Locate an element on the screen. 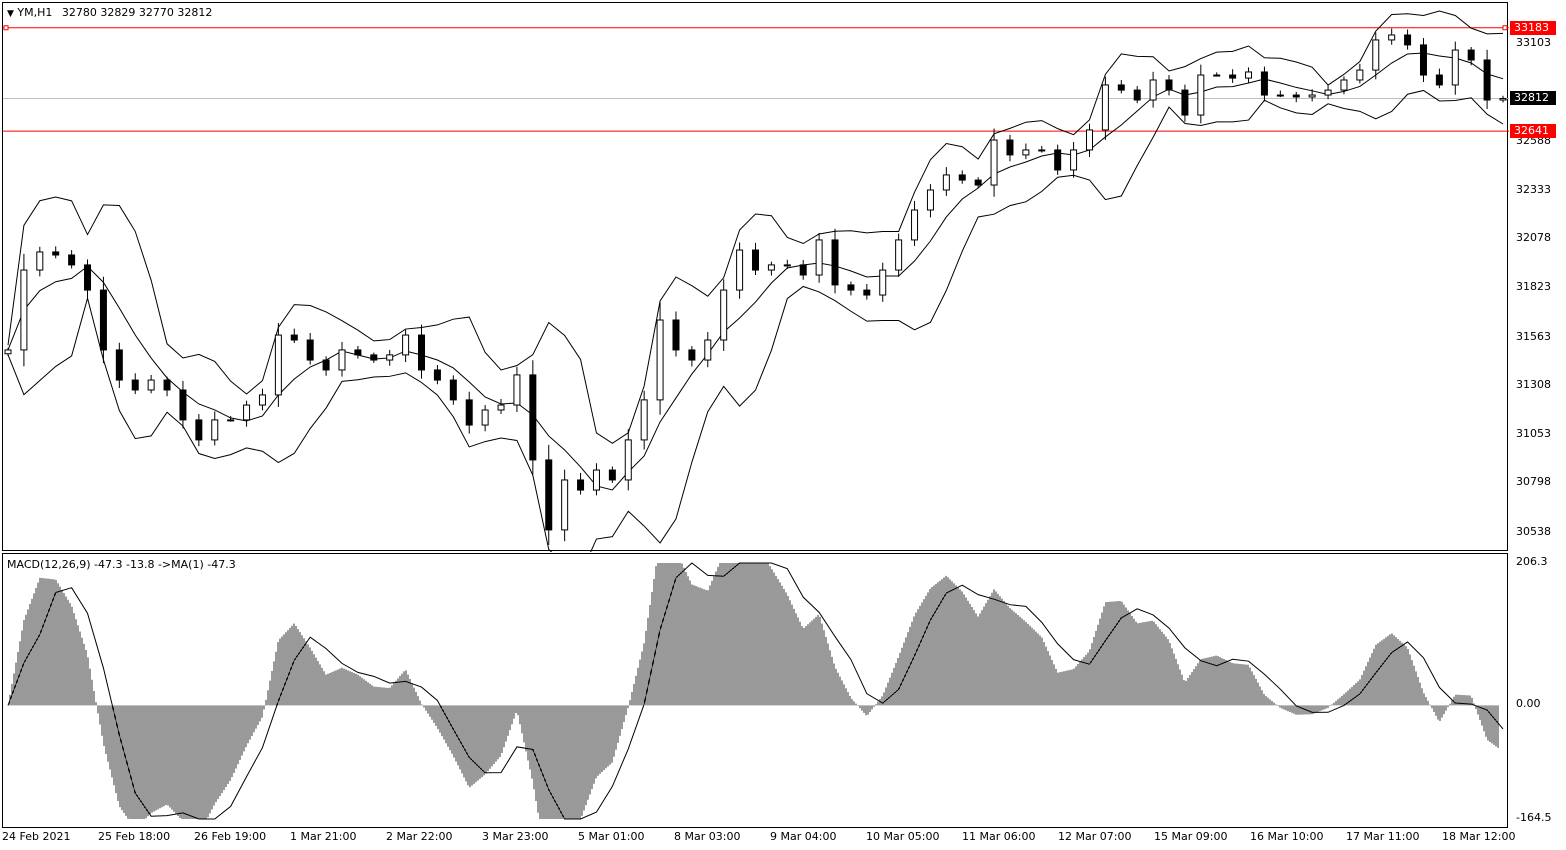 This screenshot has height=850, width=1566. level-anchor-left is located at coordinates (6, 28).